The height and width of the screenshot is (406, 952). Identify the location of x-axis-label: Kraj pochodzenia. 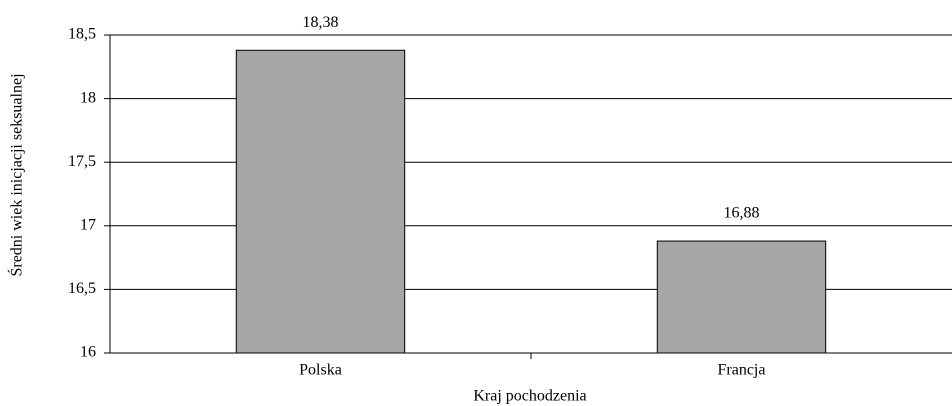
(529, 396).